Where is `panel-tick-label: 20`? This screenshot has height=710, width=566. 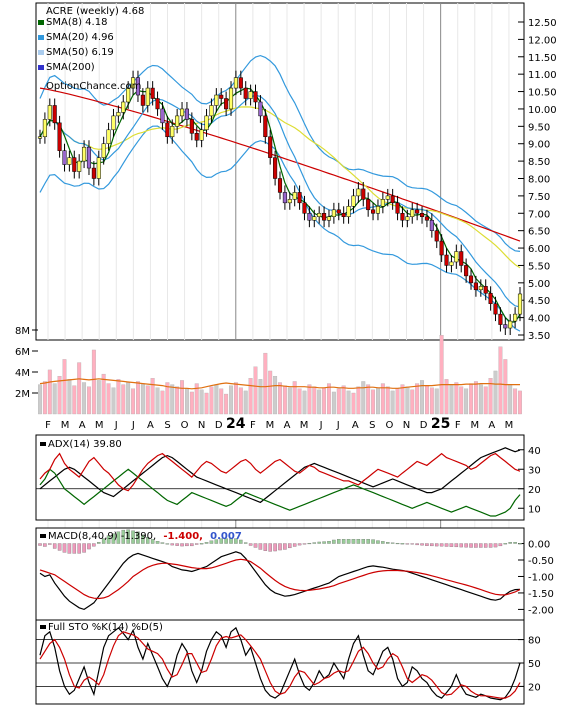
panel-tick-label: 20 is located at coordinates (534, 490).